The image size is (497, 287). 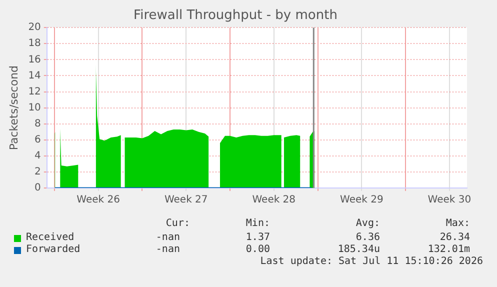 What do you see at coordinates (362, 200) in the screenshot?
I see `x-tick-label: Week 29` at bounding box center [362, 200].